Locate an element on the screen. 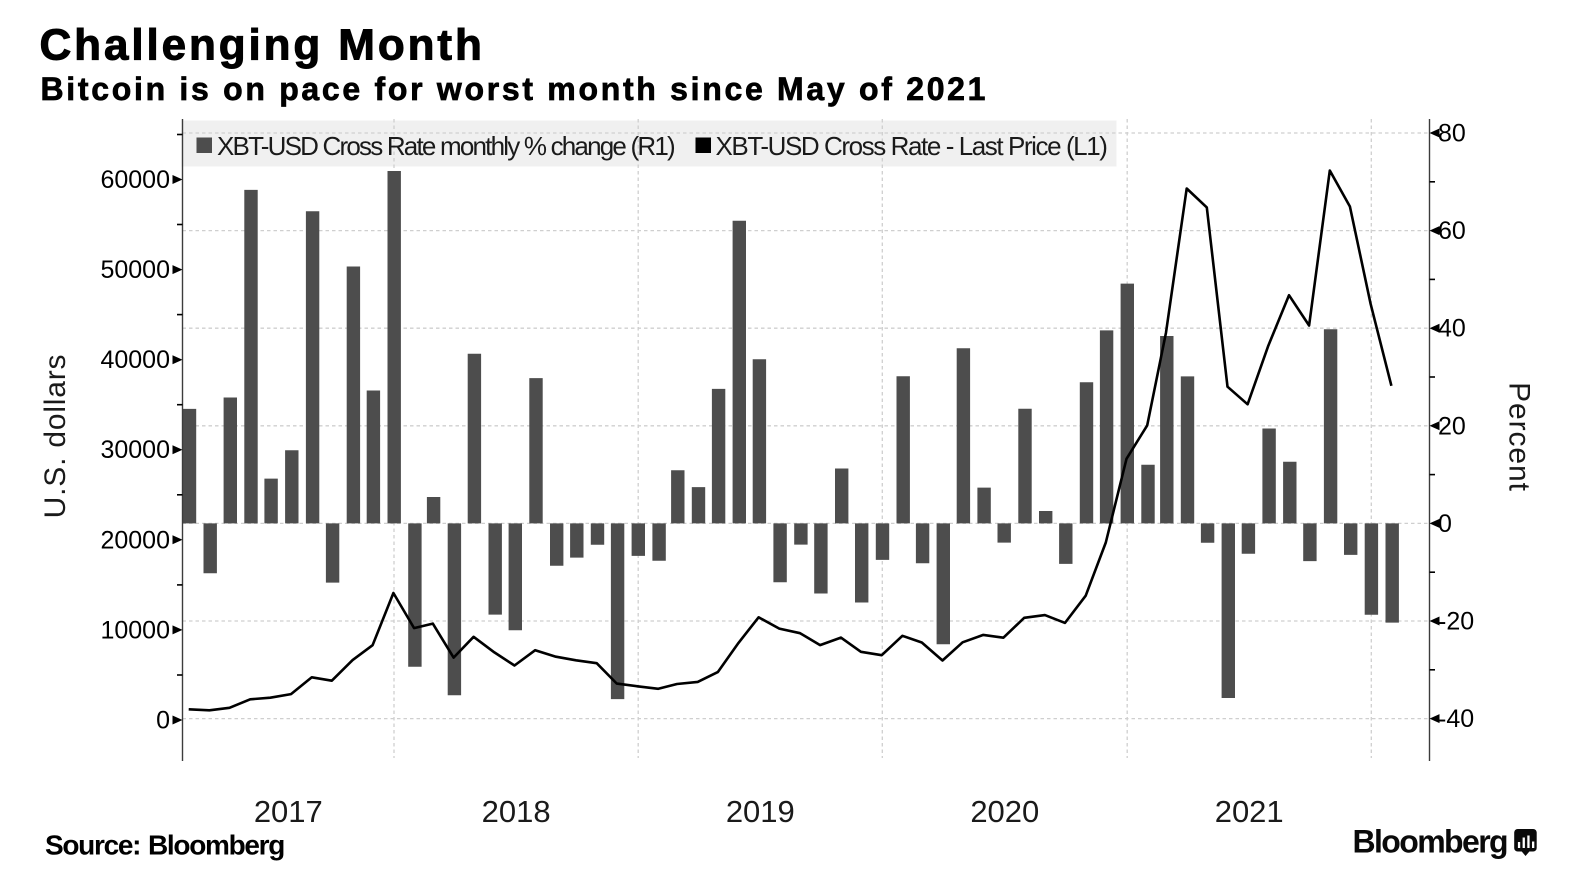  svg-text: Percent is located at coordinates (1519, 437).